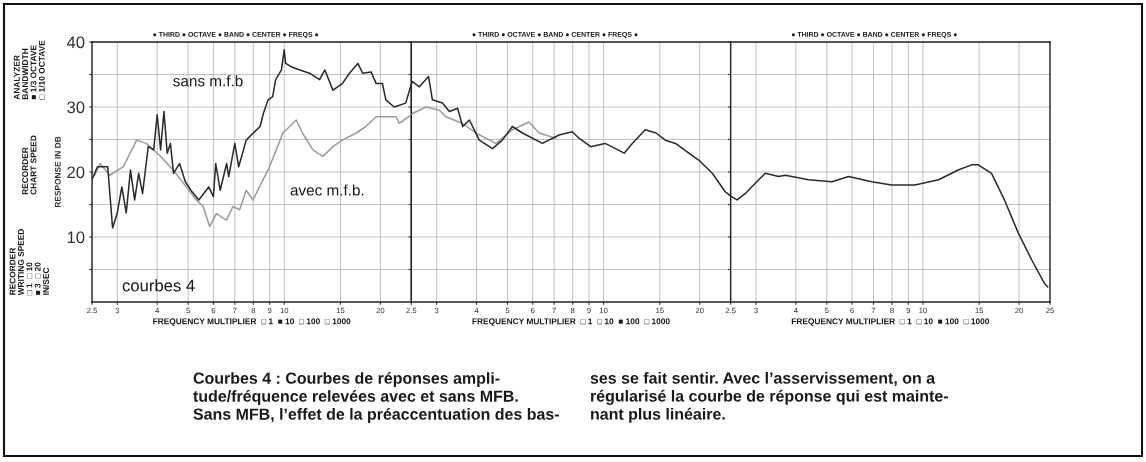 The image size is (1146, 462). I want to click on text: FREQUENCY MULTIPLIER □ 1 ■ 10 □ 100 □ 1000, so click(252, 322).